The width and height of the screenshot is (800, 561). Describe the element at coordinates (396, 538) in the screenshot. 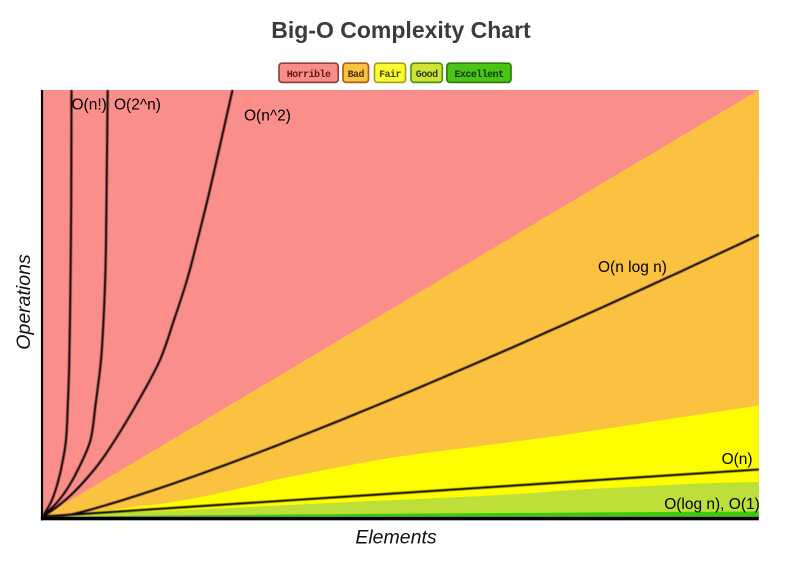

I see `svg-text: Elements` at that location.